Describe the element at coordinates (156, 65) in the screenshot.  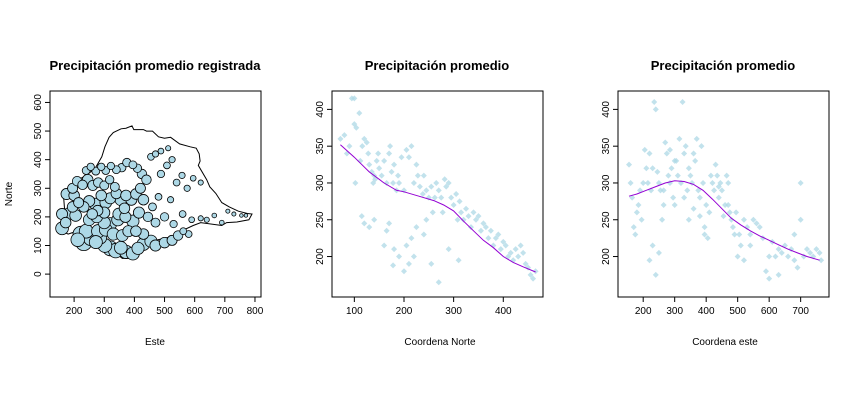
I see `chart-title: Precipitación promedio registrada` at that location.